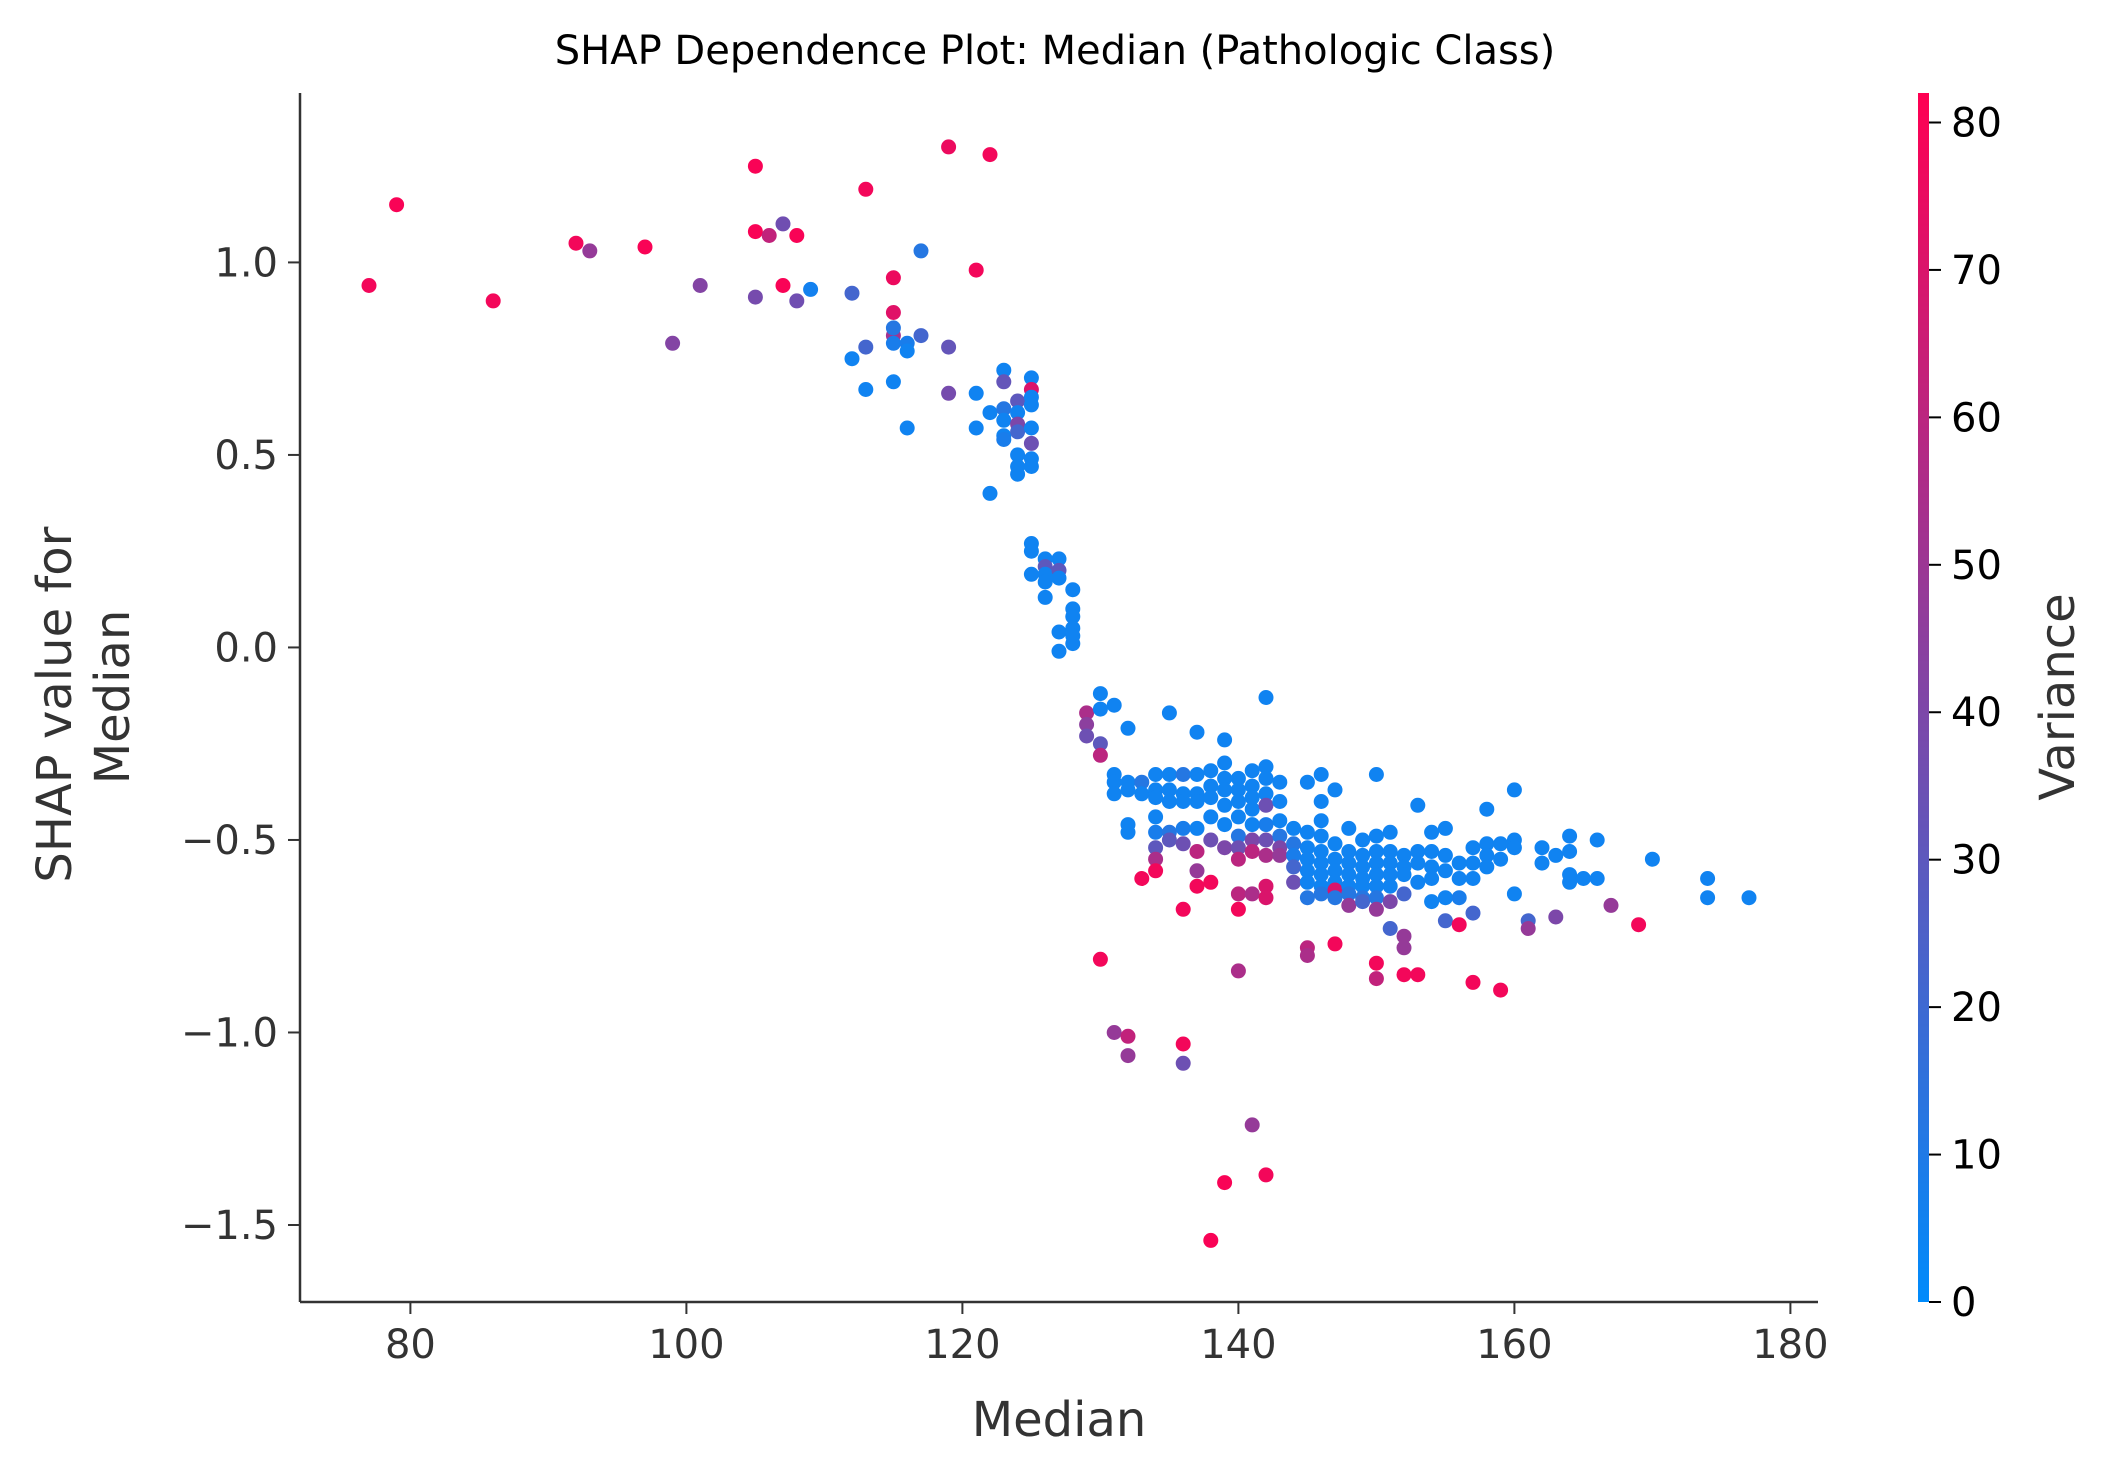  What do you see at coordinates (1963, 1303) in the screenshot?
I see `colorbar-tick-label: 0` at bounding box center [1963, 1303].